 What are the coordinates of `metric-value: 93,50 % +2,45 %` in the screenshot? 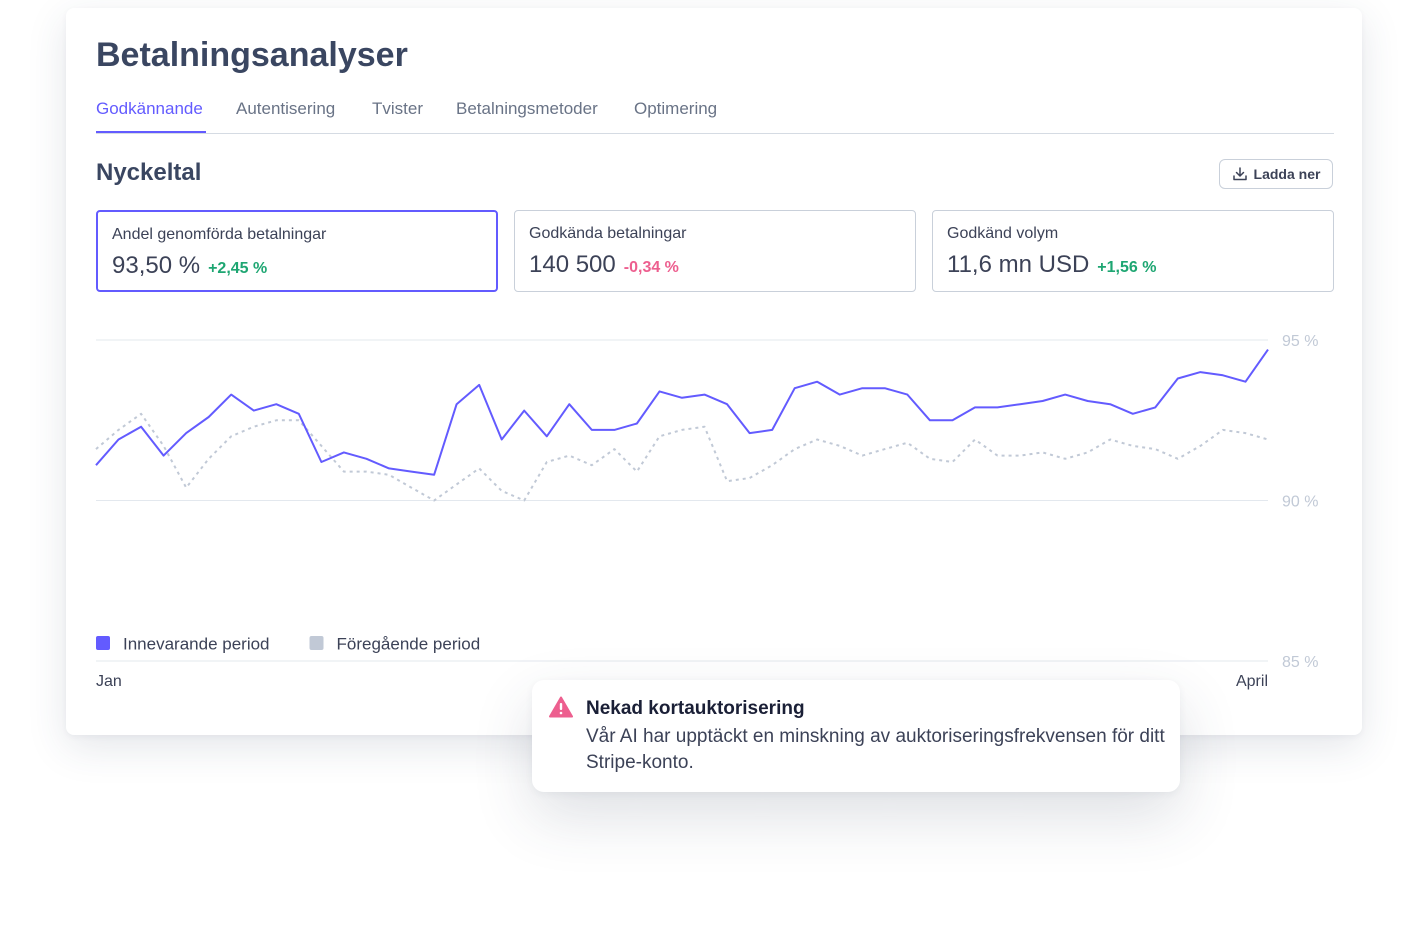 It's located at (189, 266).